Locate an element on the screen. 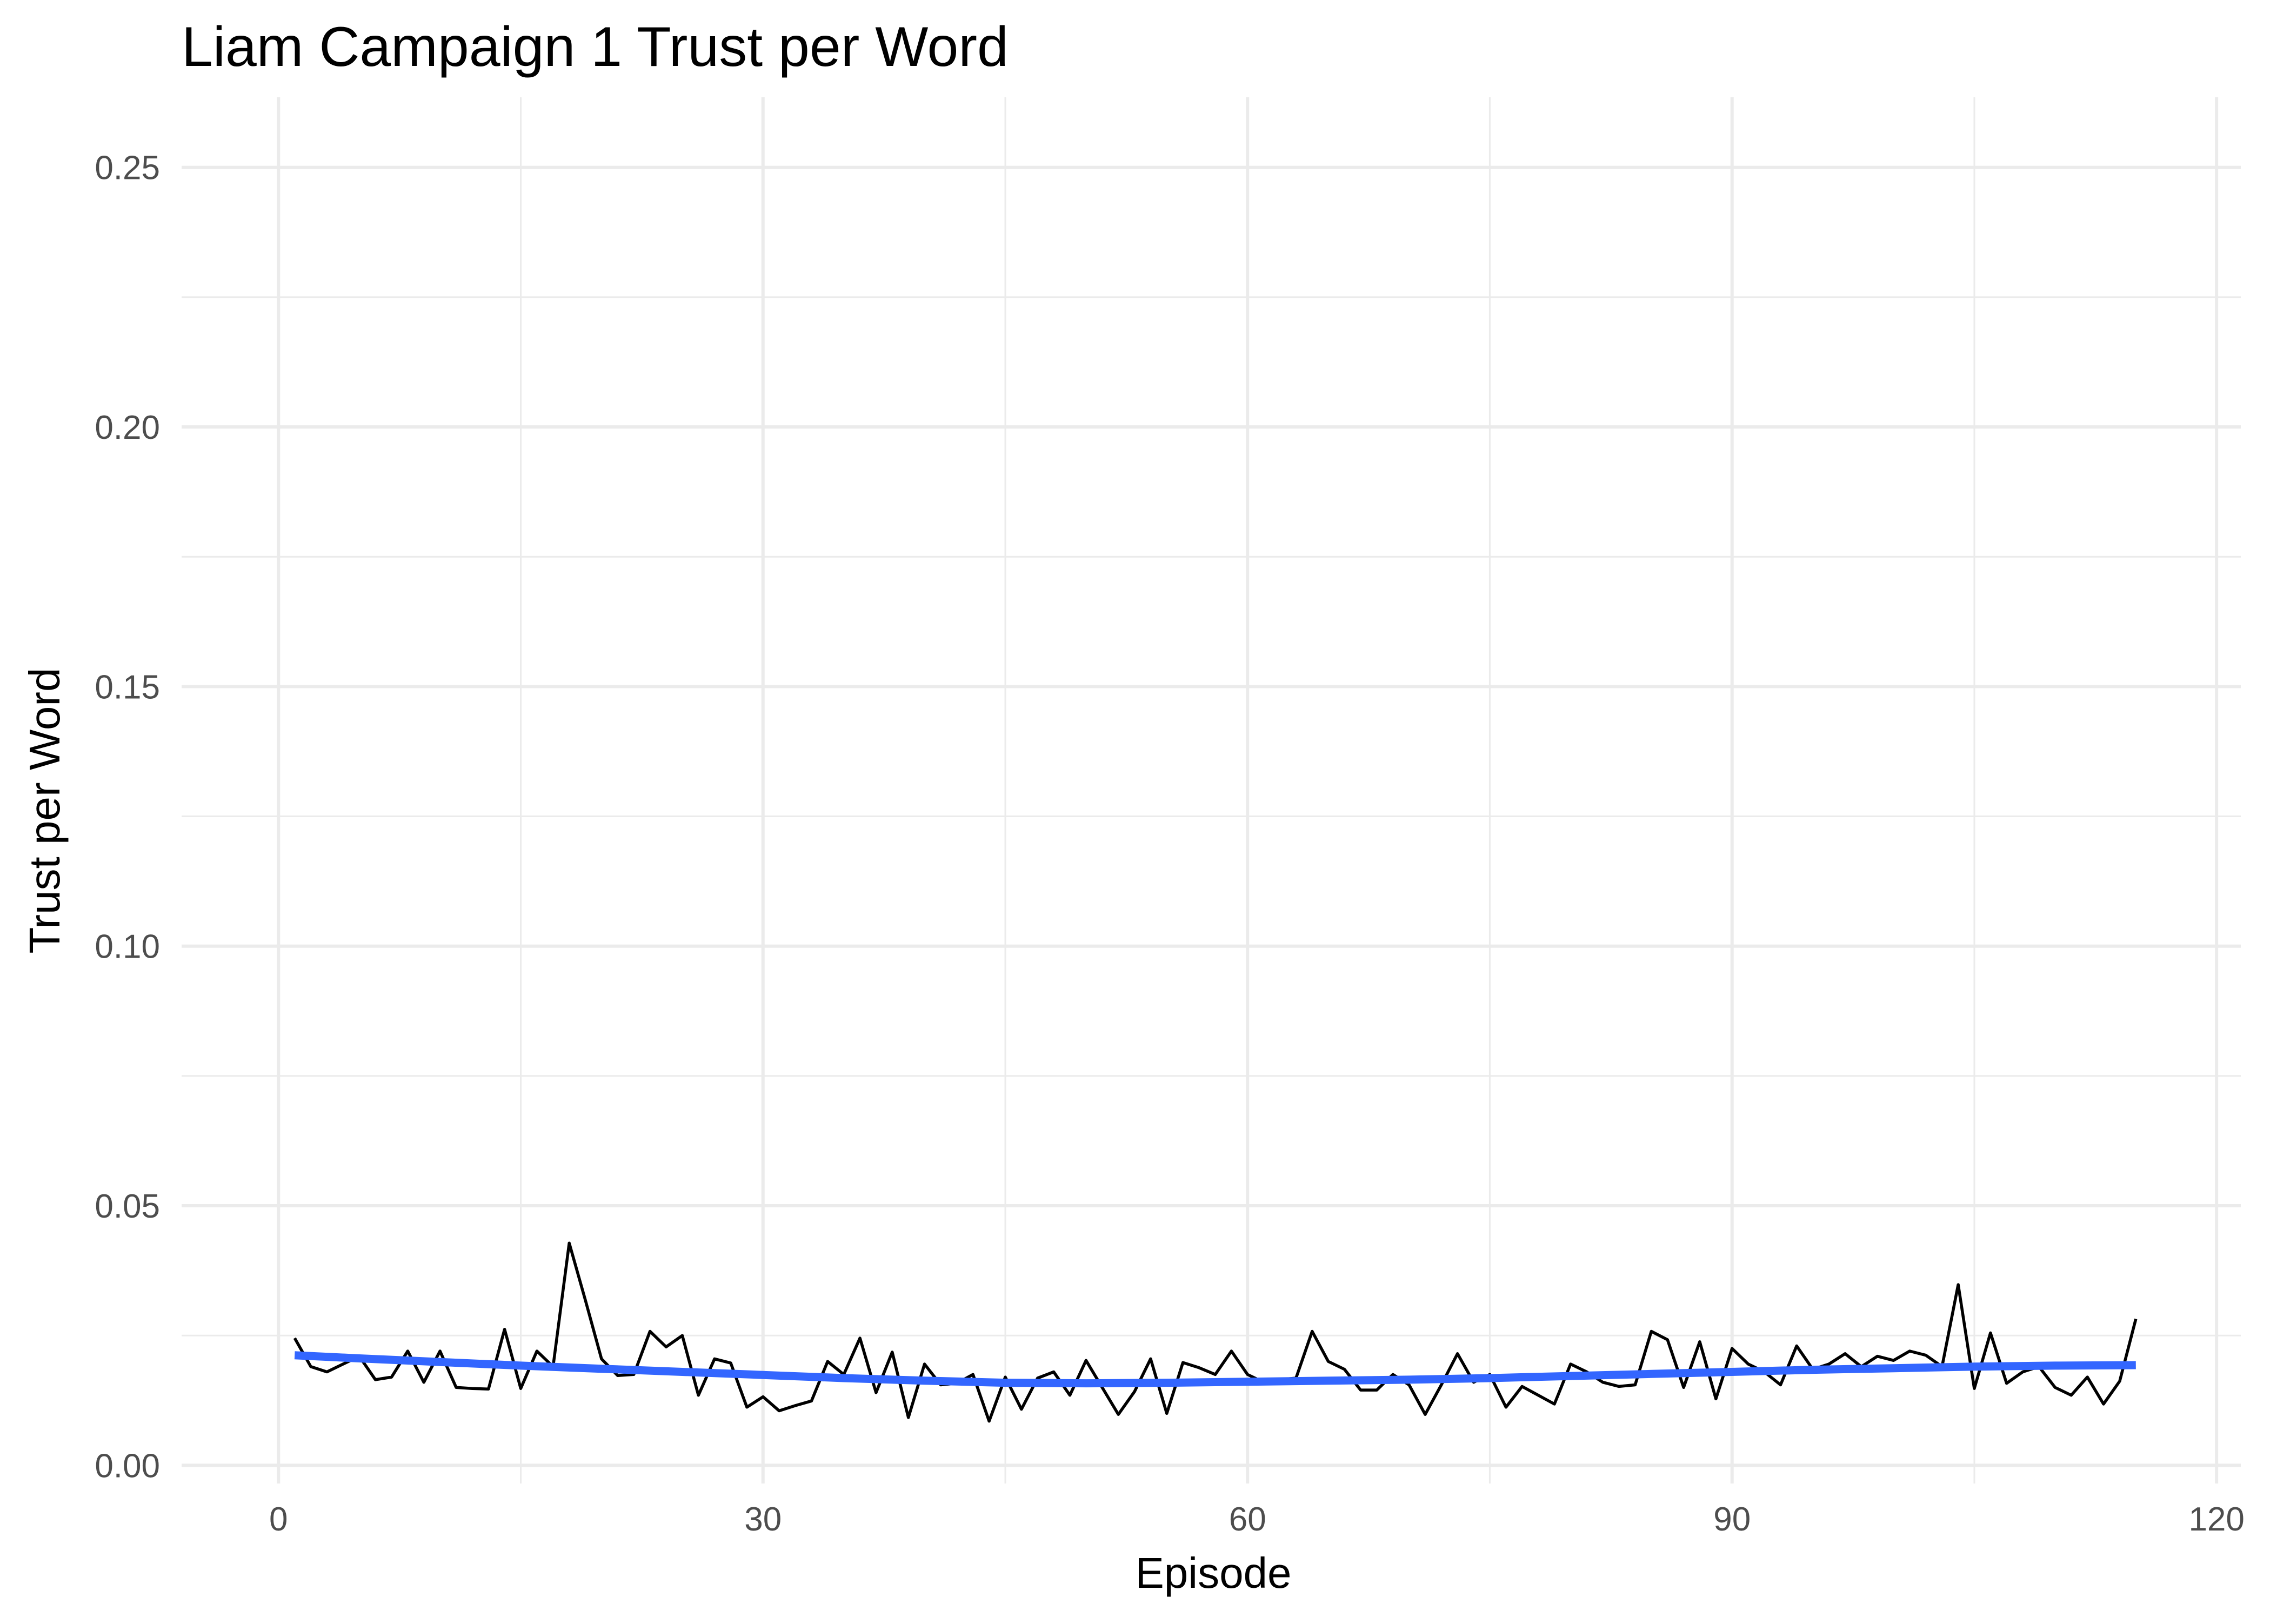 The image size is (2270, 1624). x-tick-label: 30 is located at coordinates (763, 1519).